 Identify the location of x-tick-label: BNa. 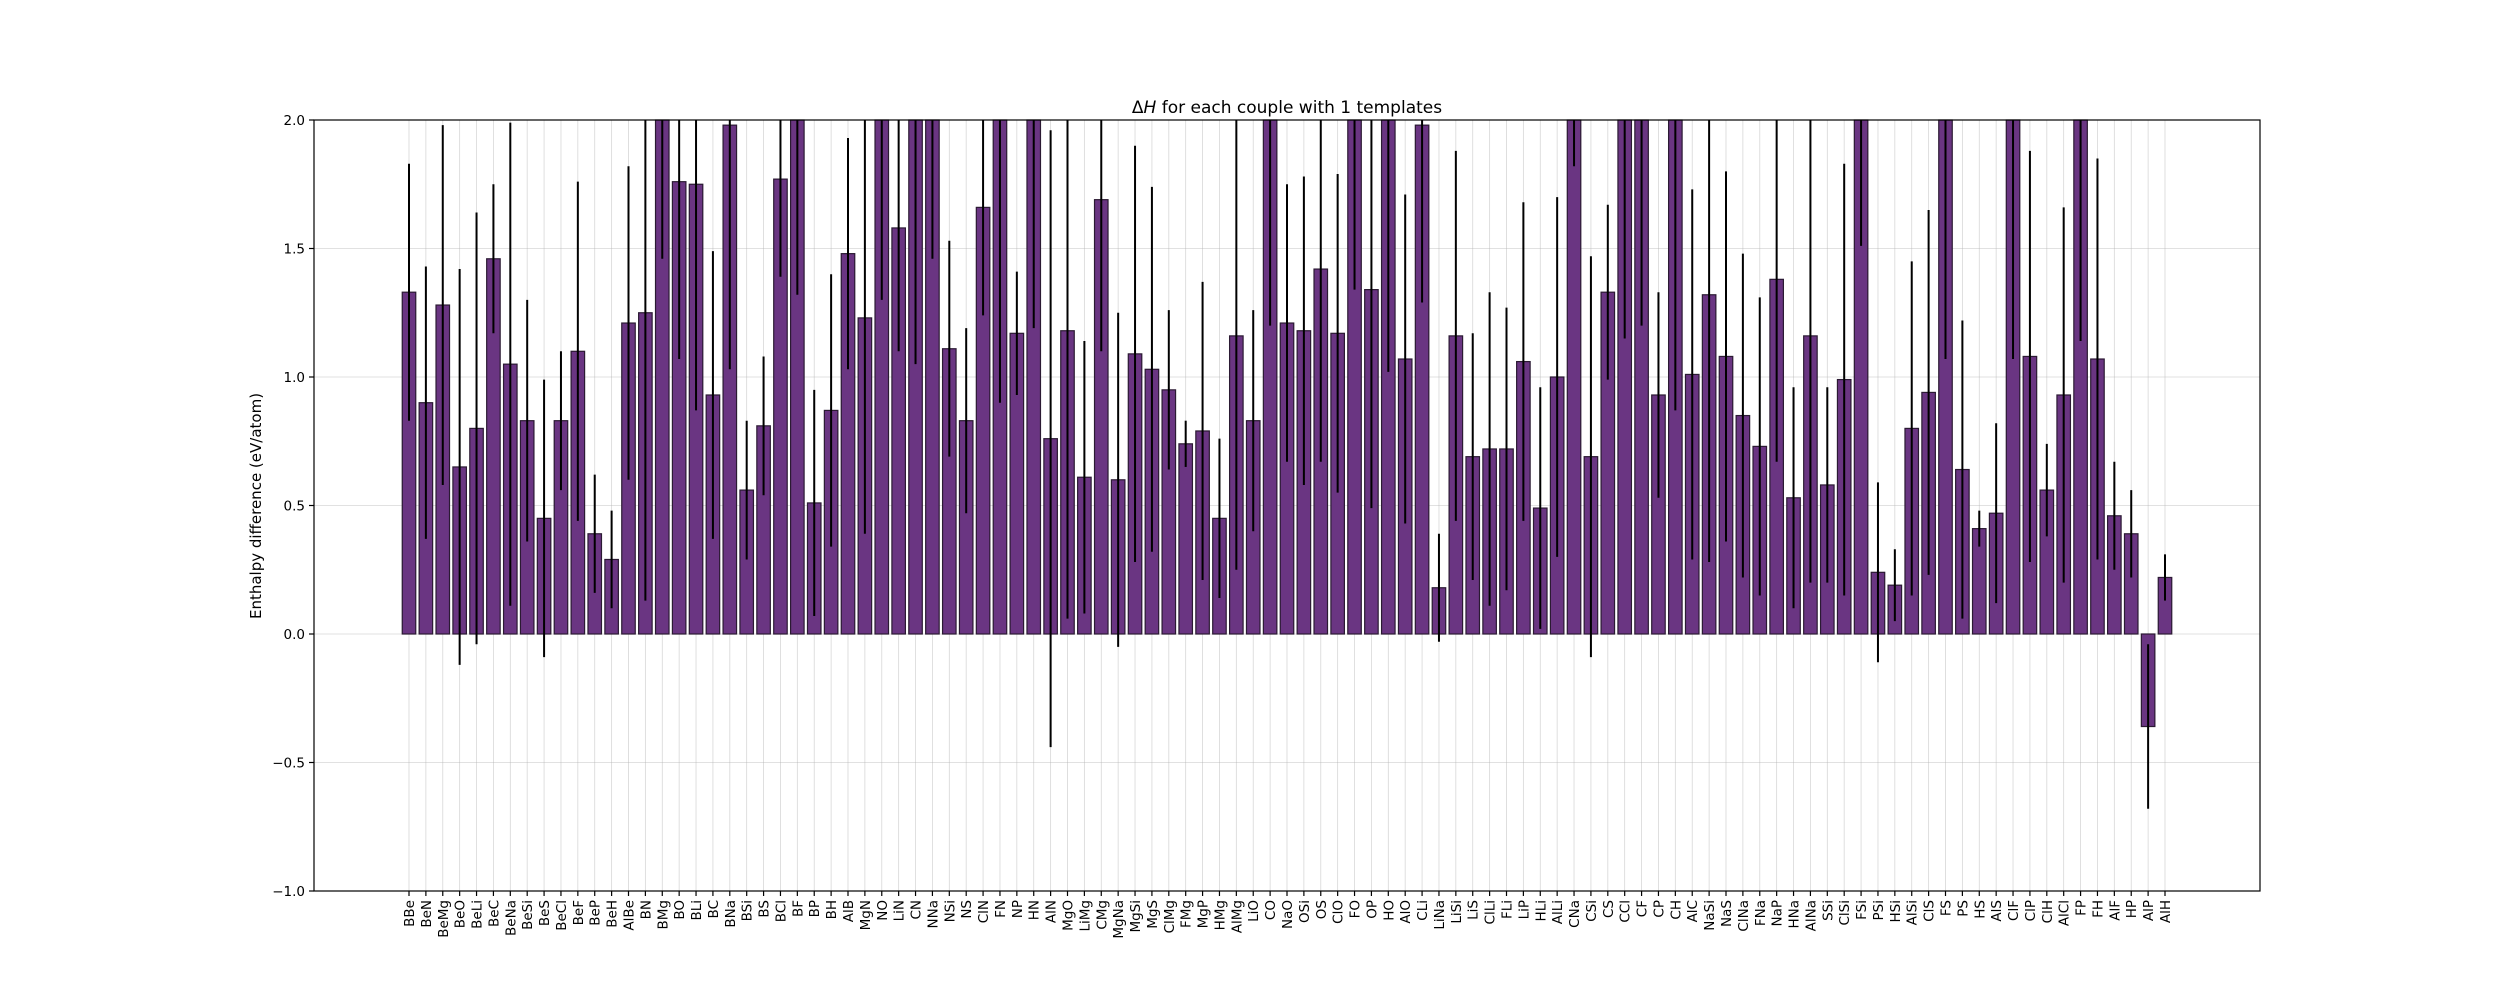
(731, 914).